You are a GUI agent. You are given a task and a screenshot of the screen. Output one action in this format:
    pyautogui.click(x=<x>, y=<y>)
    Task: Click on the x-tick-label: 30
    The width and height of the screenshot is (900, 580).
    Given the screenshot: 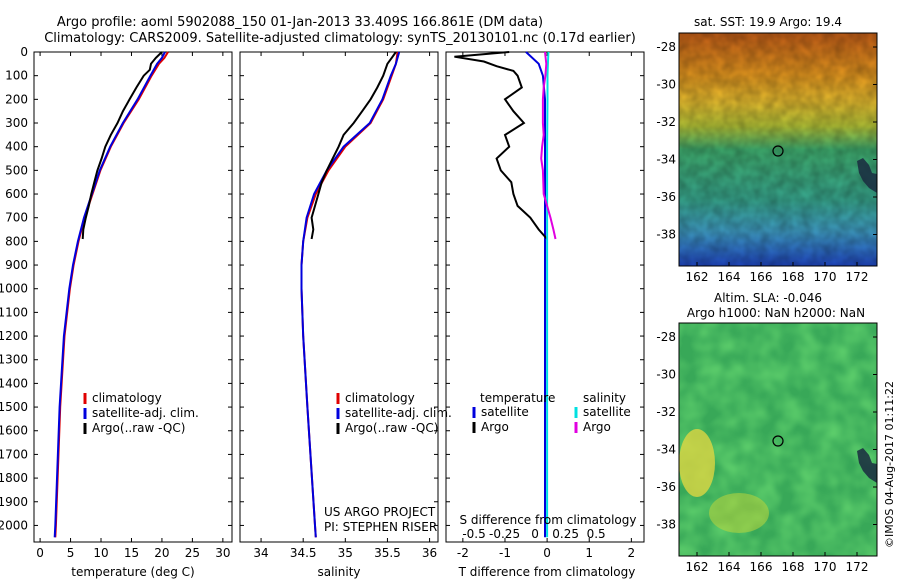 What is the action you would take?
    pyautogui.click(x=222, y=553)
    